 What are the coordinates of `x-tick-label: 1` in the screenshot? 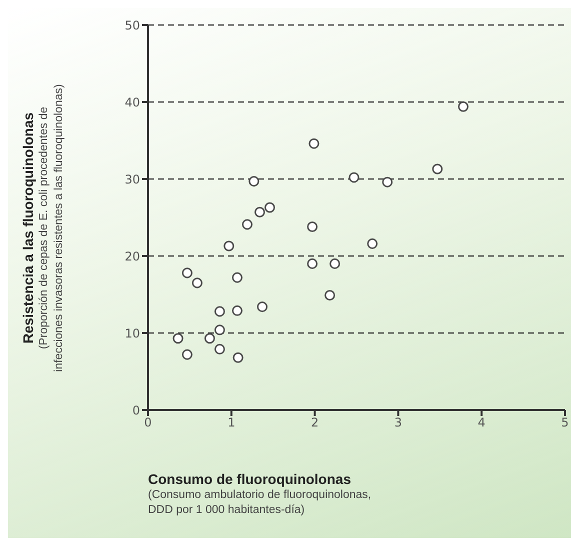 It's located at (232, 423).